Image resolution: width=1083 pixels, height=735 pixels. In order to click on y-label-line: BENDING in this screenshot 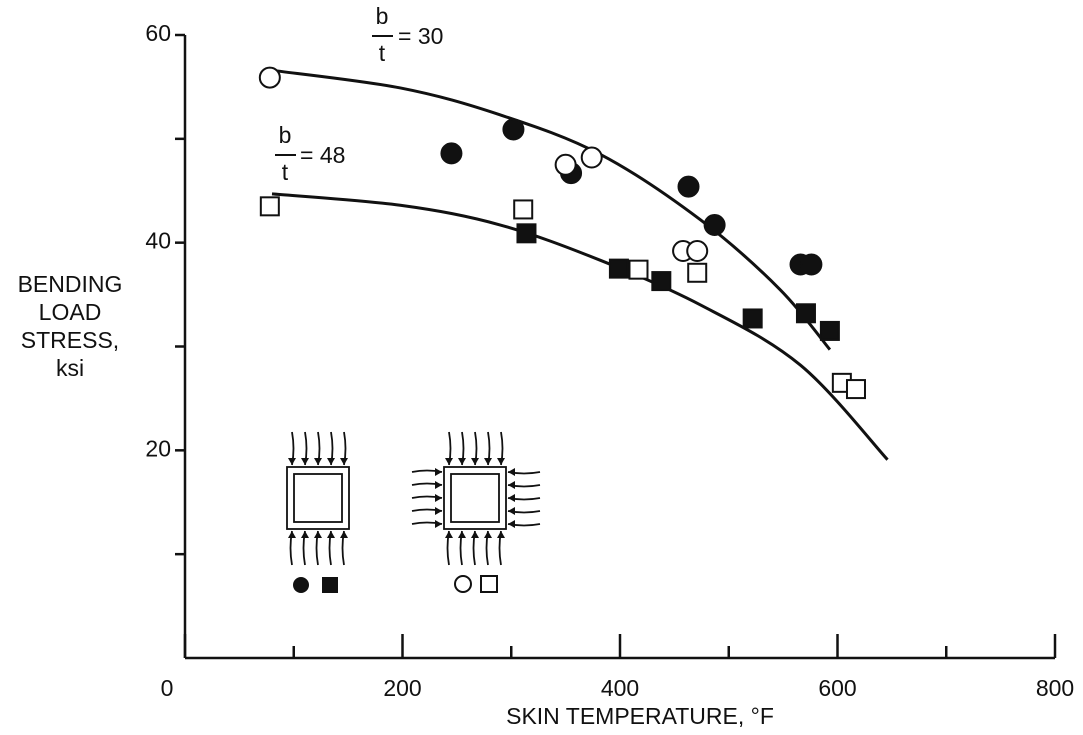, I will do `click(70, 284)`.